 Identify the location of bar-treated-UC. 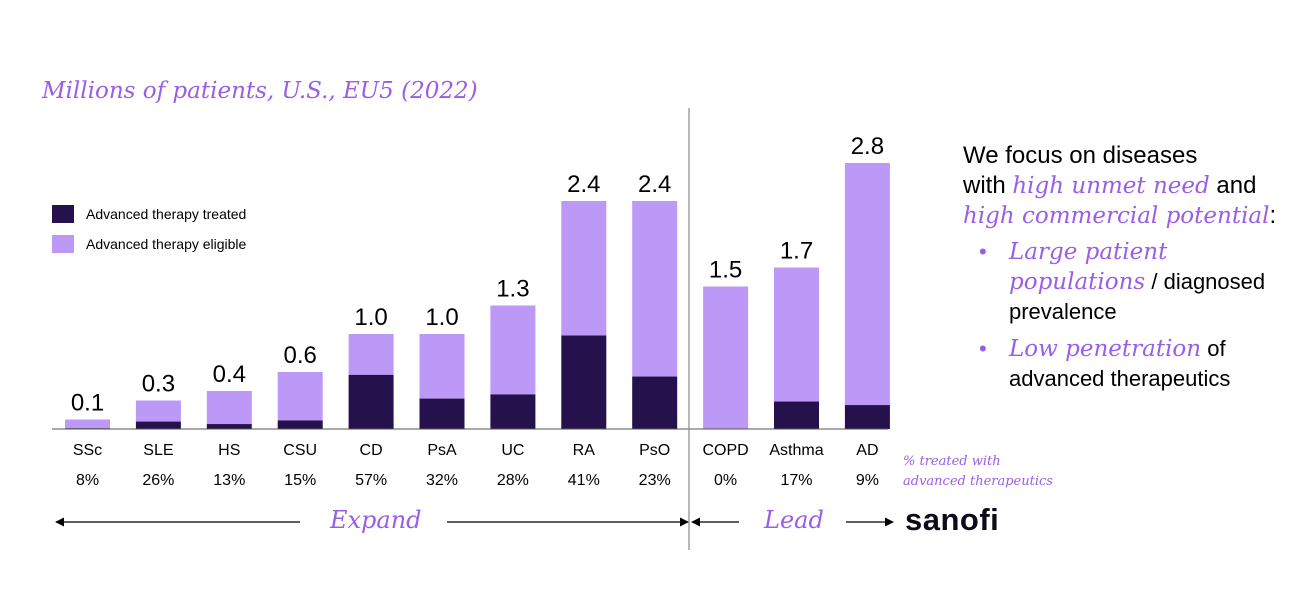
(513, 411).